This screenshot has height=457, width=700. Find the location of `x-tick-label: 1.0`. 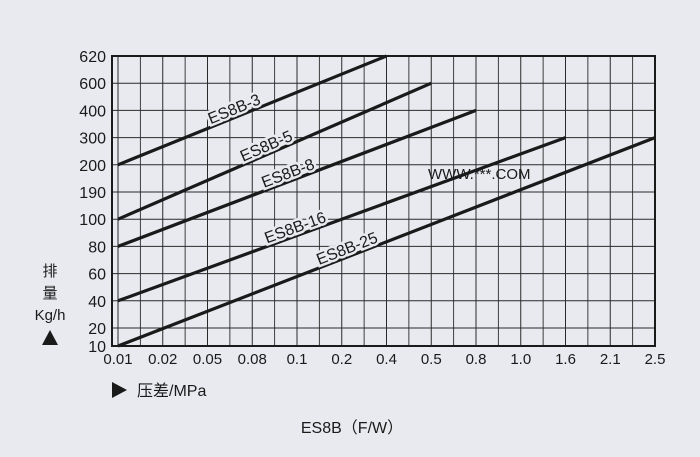

x-tick-label: 1.0 is located at coordinates (520, 359).